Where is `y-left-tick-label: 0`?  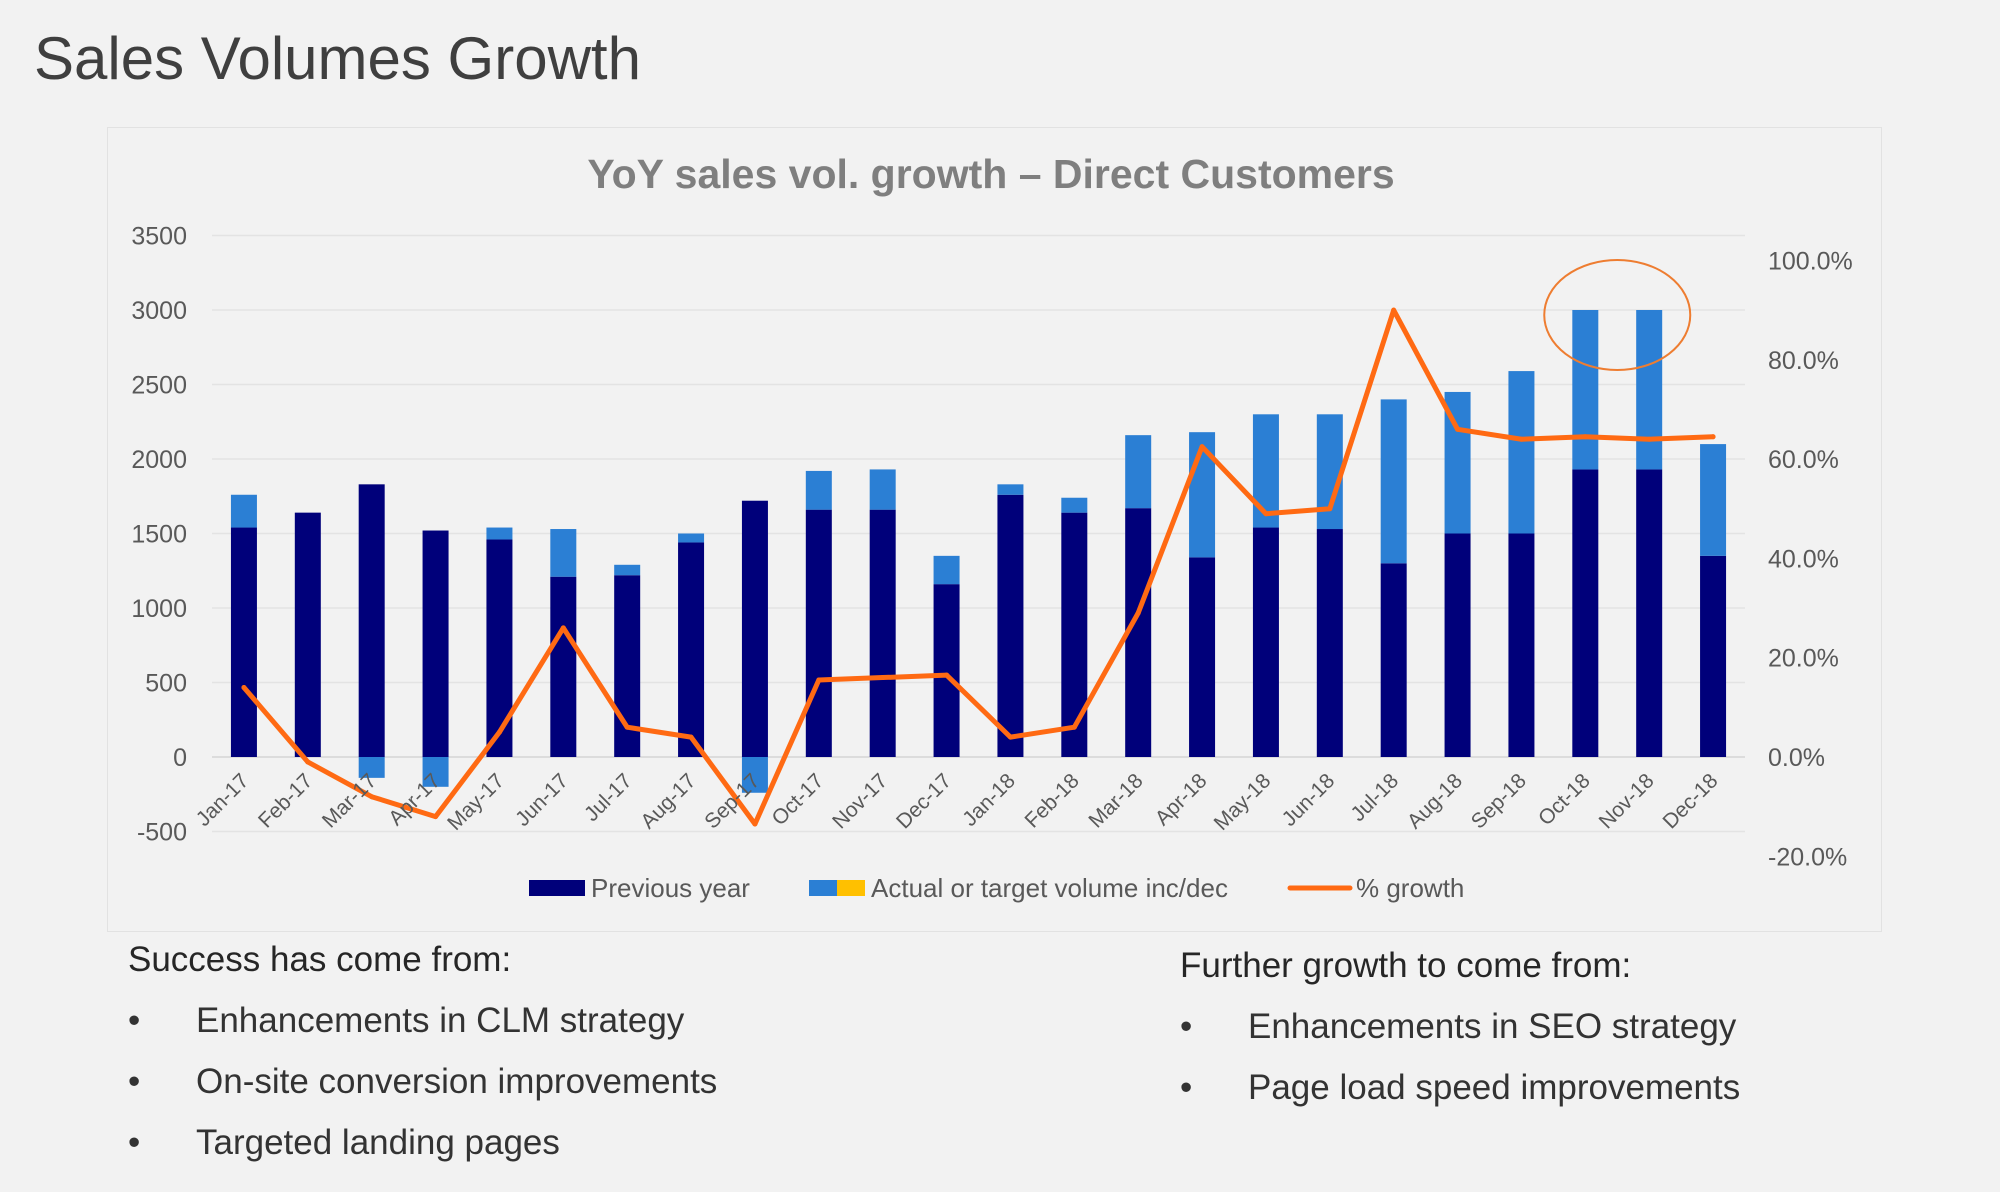
y-left-tick-label: 0 is located at coordinates (180, 758).